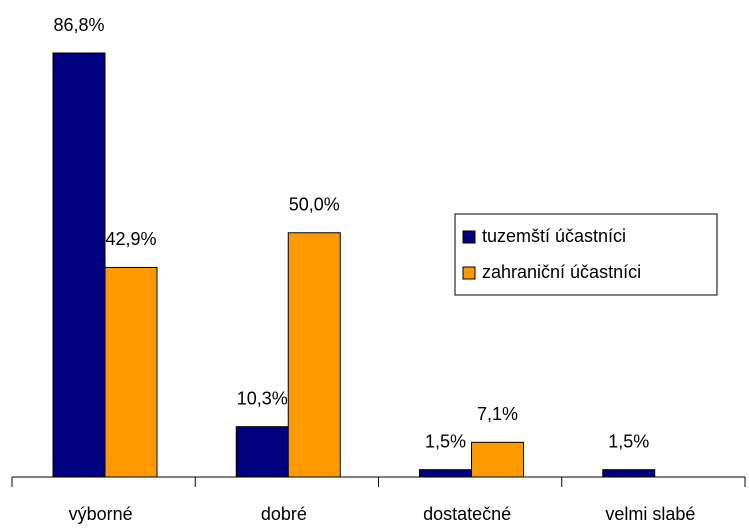 The height and width of the screenshot is (530, 749). What do you see at coordinates (586, 254) in the screenshot?
I see `legend-box` at bounding box center [586, 254].